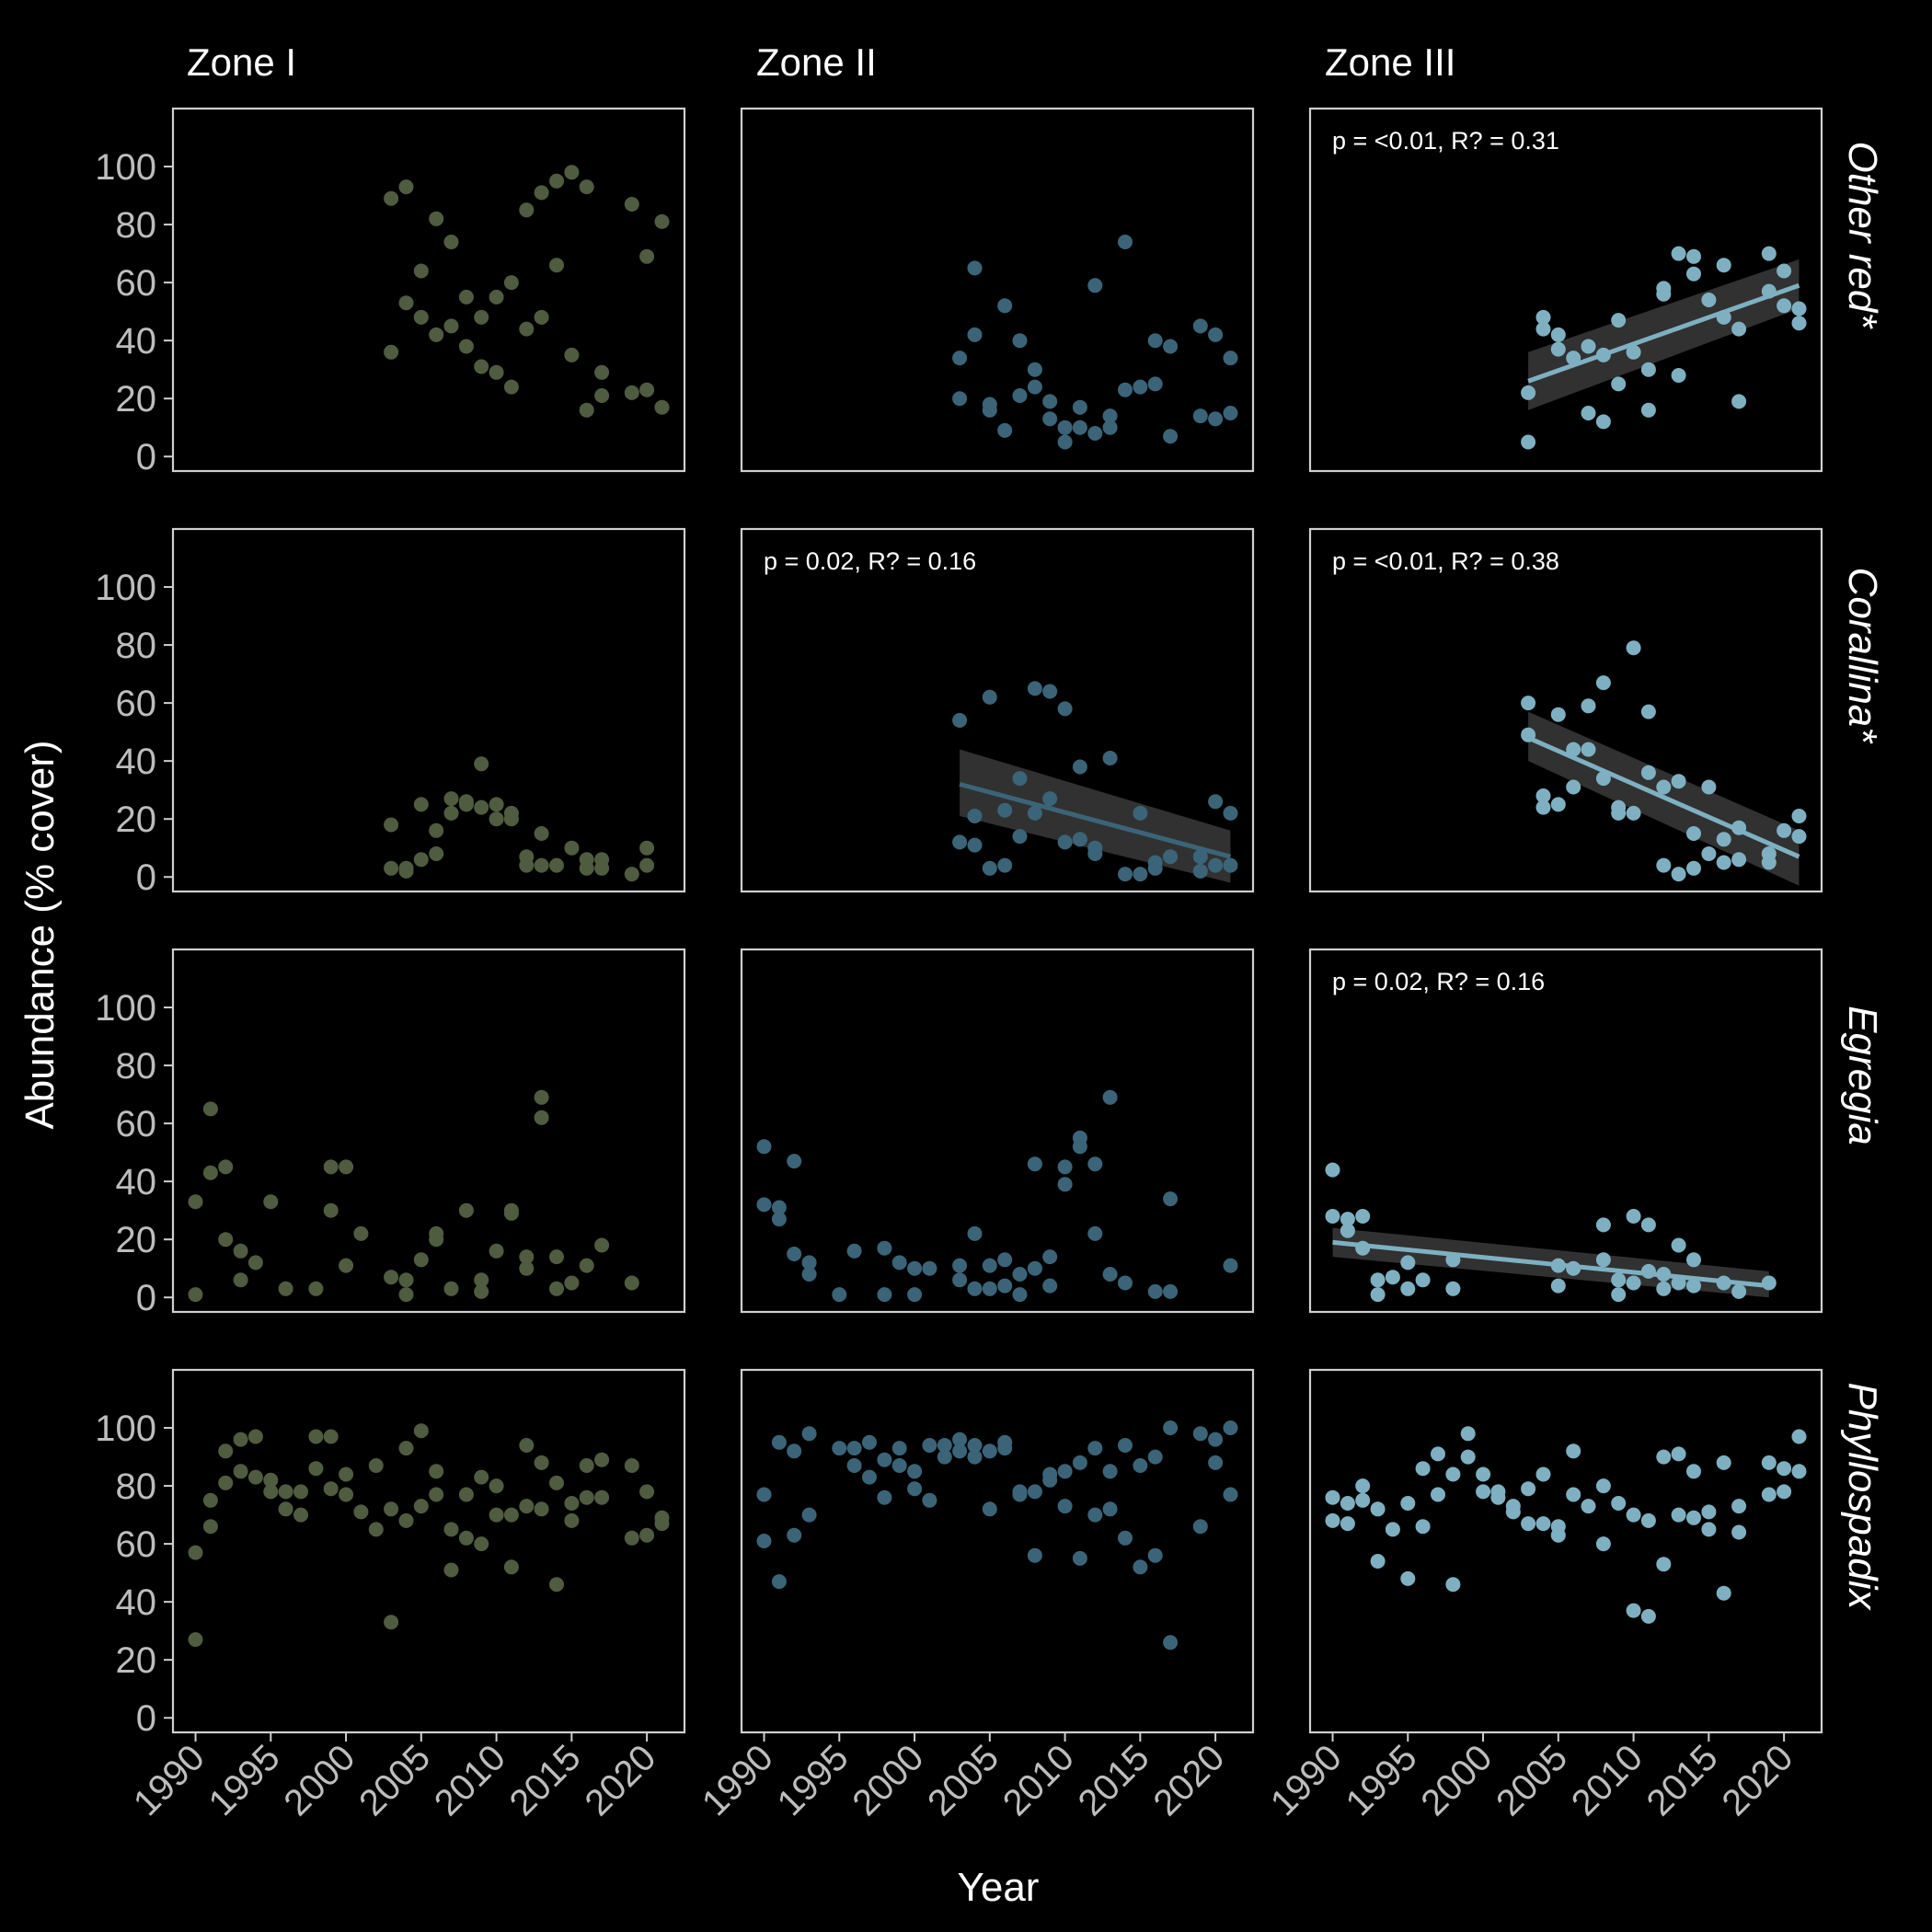 This screenshot has width=1932, height=1932. I want to click on x-tick-label: 1990, so click(738, 1780).